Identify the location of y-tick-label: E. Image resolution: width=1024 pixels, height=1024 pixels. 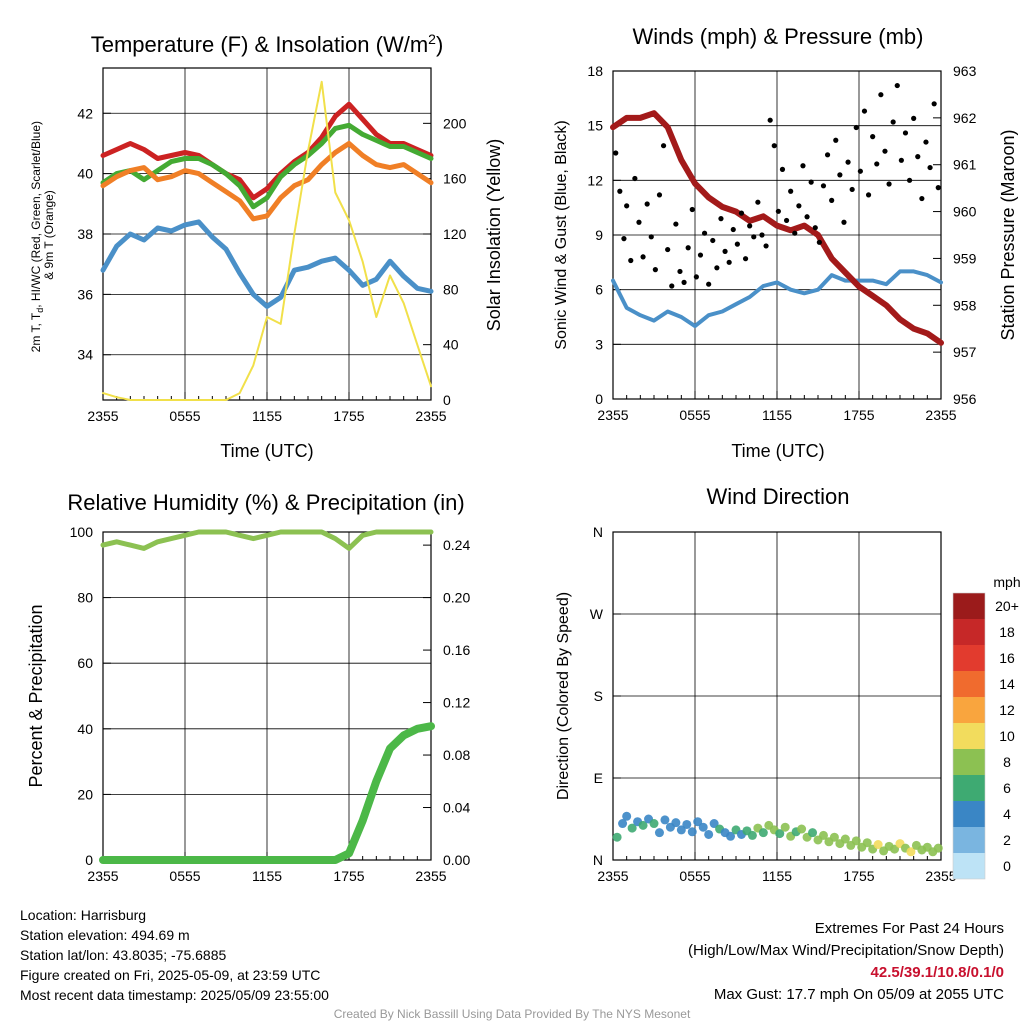
(598, 778).